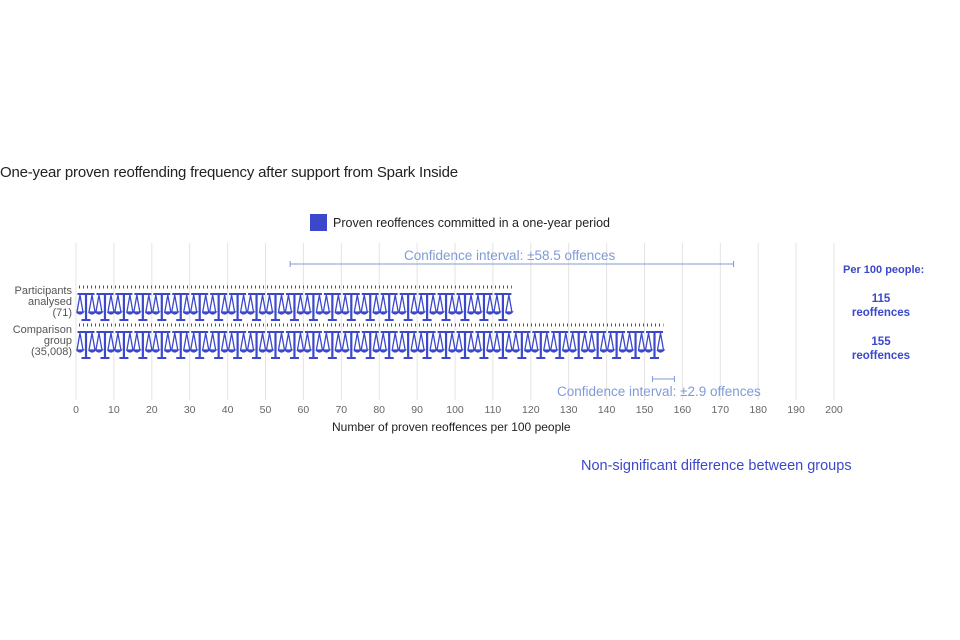 The width and height of the screenshot is (960, 640). What do you see at coordinates (266, 410) in the screenshot?
I see `x-tick-label: 50` at bounding box center [266, 410].